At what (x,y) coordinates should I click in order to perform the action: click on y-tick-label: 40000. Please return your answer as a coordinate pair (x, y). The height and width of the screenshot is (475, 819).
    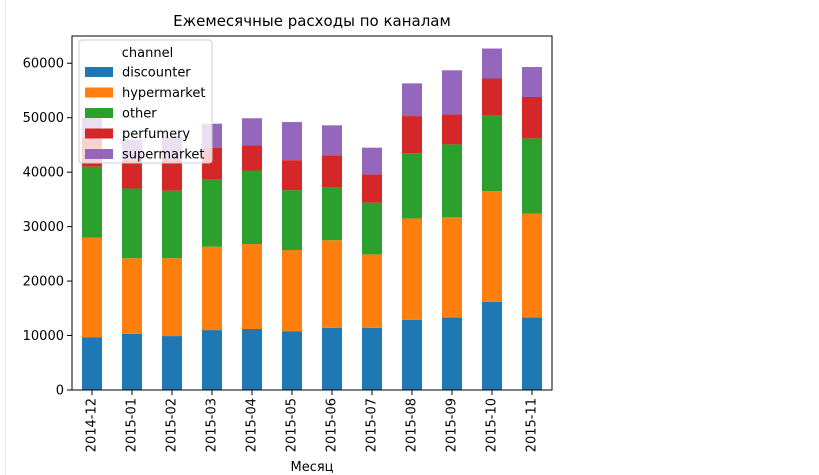
    Looking at the image, I should click on (43, 173).